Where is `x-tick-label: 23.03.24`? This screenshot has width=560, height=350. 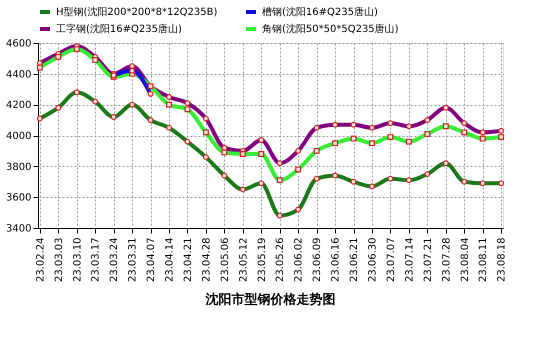 x-tick-label: 23.03.24 is located at coordinates (114, 260).